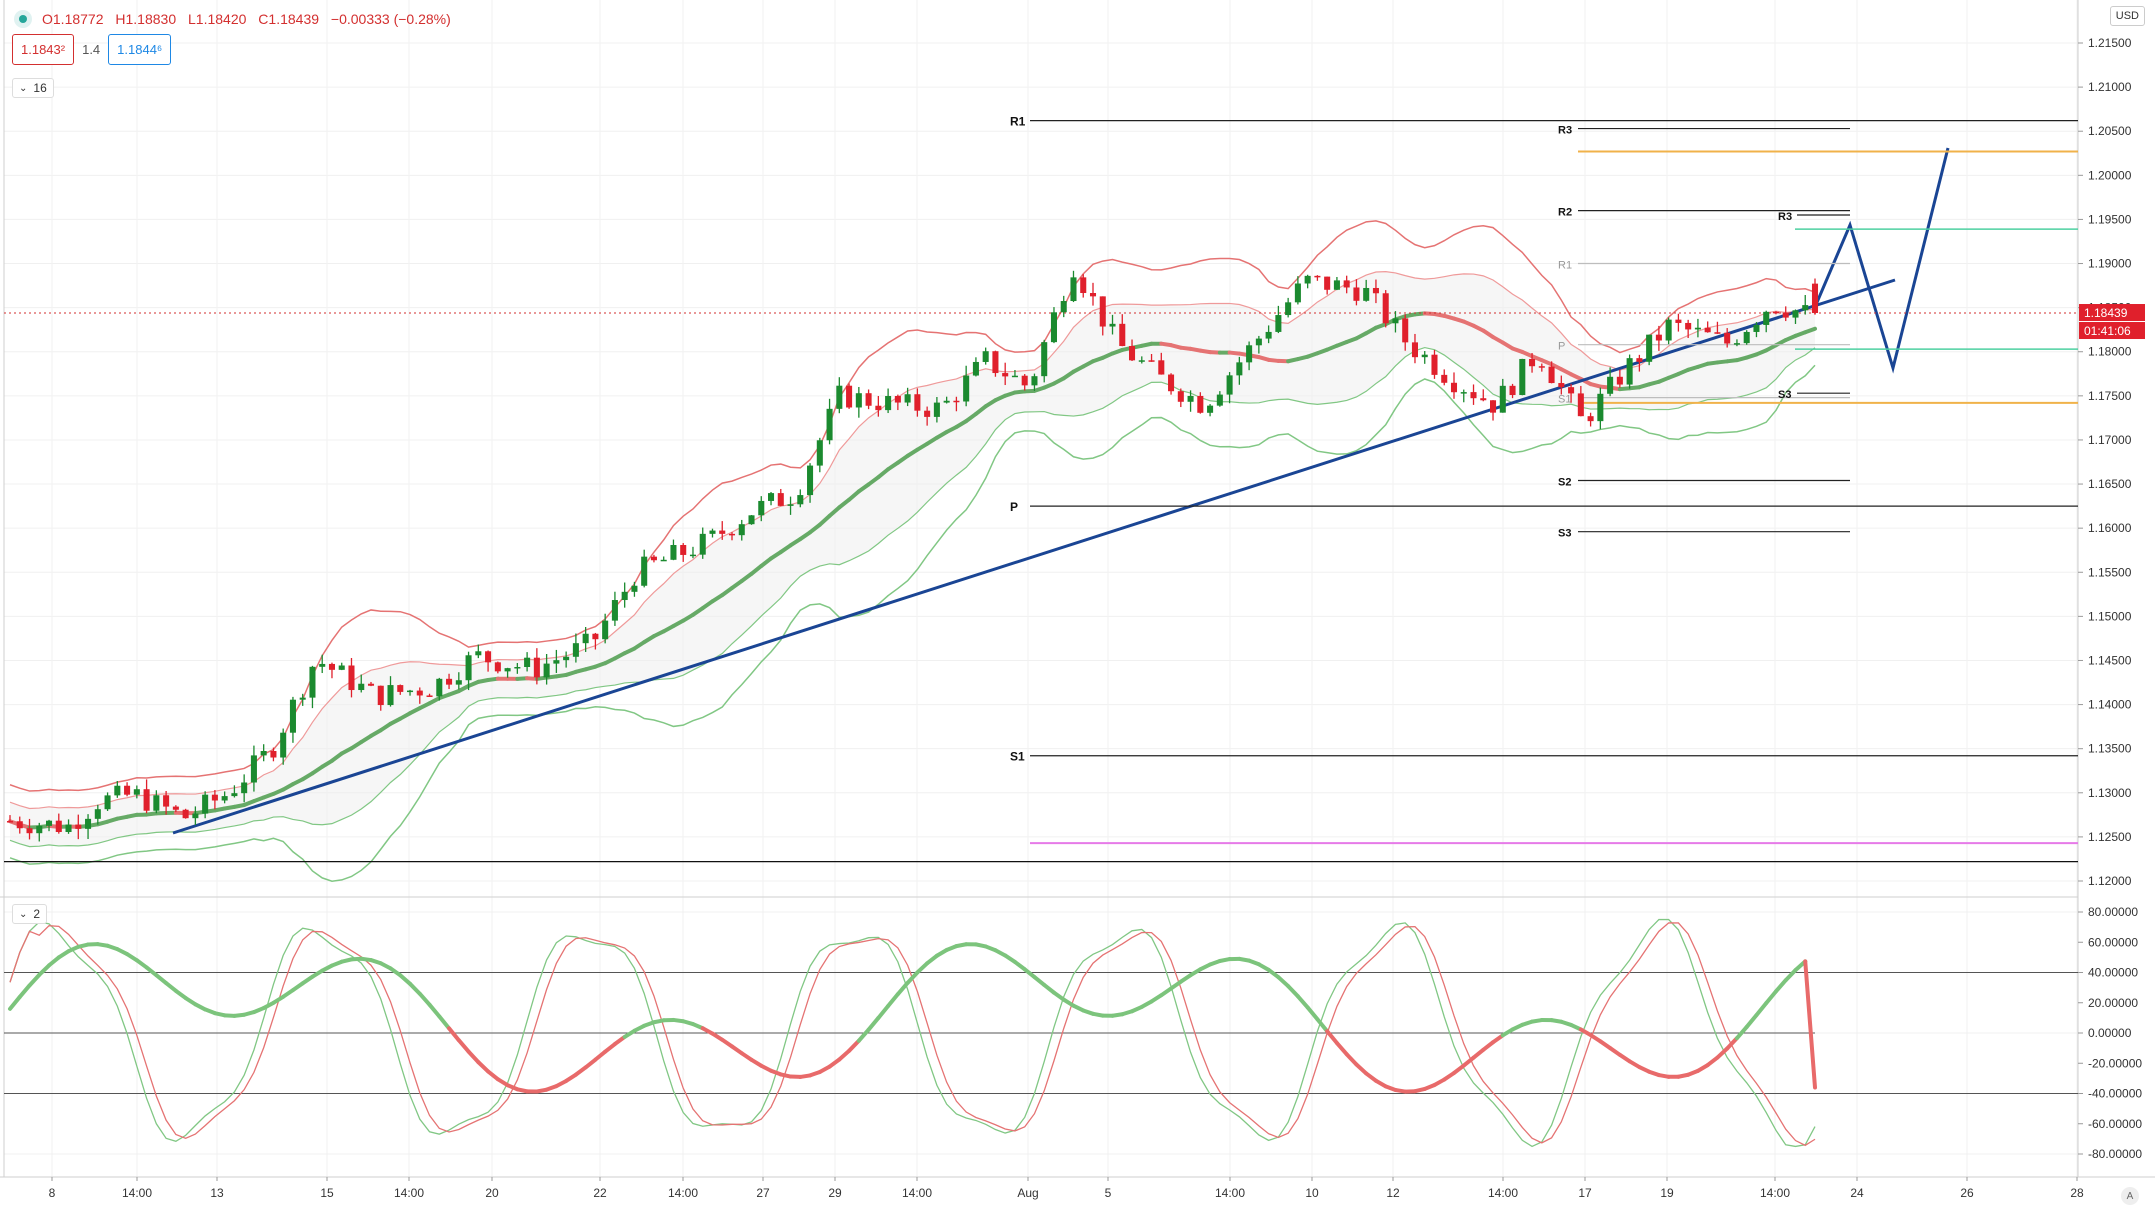 The width and height of the screenshot is (2155, 1214). Describe the element at coordinates (1564, 483) in the screenshot. I see `pivot-label-weekly: S2` at that location.